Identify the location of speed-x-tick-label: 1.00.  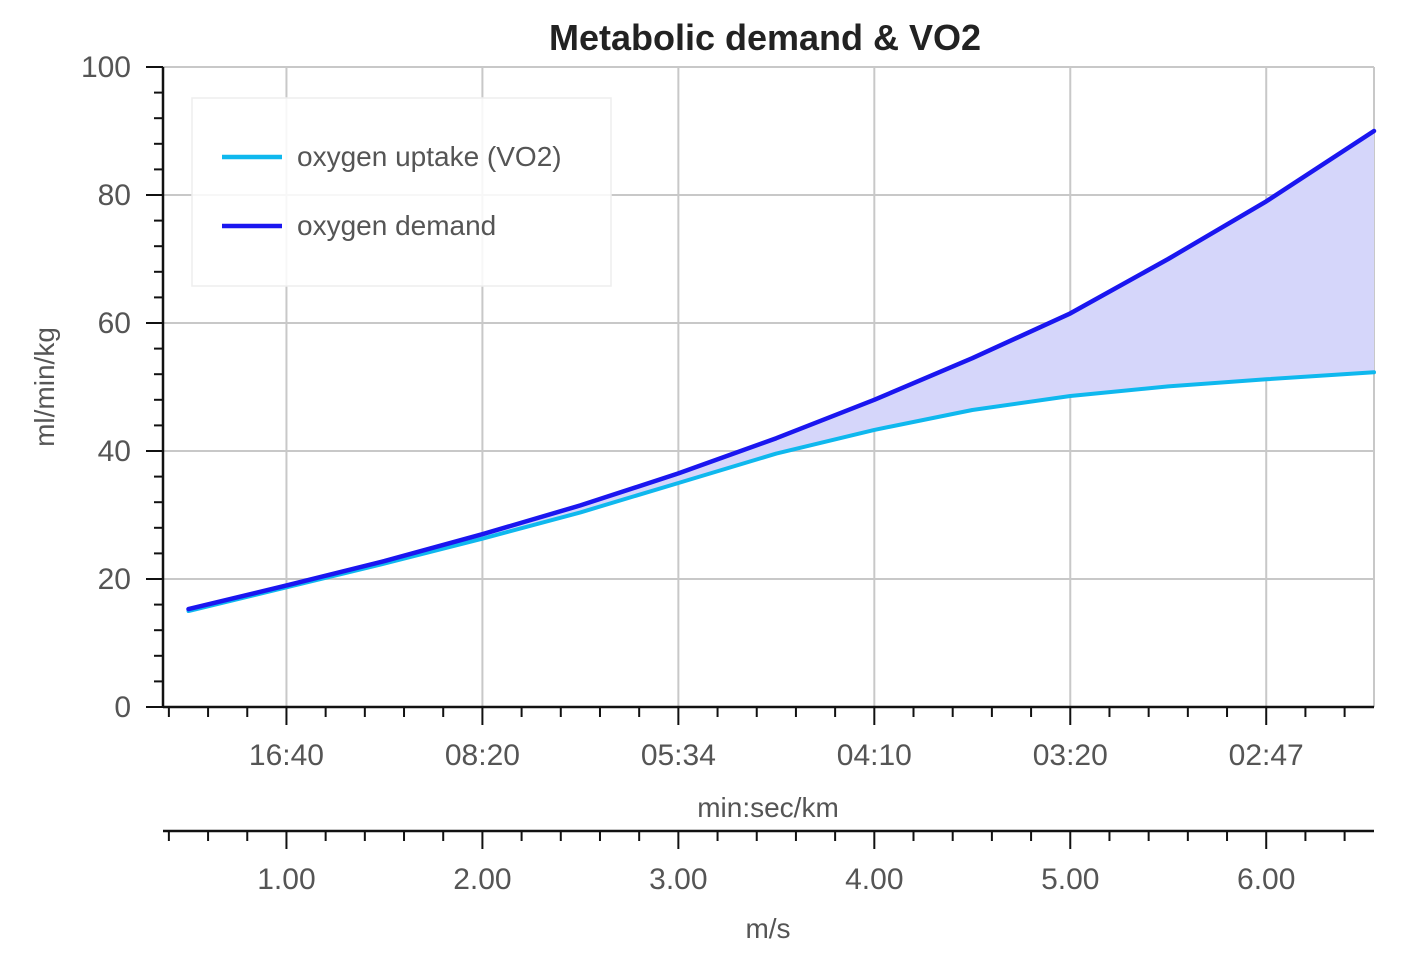
(286, 879).